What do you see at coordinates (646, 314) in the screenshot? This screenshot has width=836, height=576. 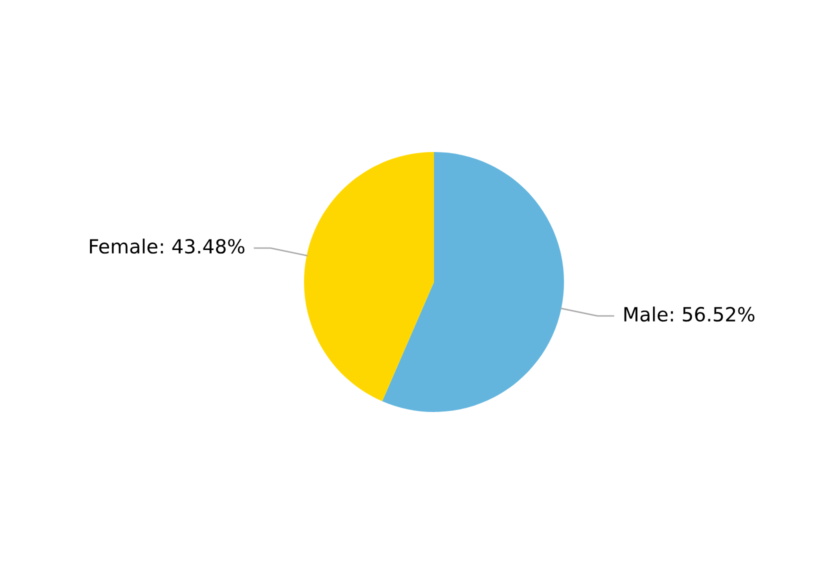 I see `slice-label: Male` at bounding box center [646, 314].